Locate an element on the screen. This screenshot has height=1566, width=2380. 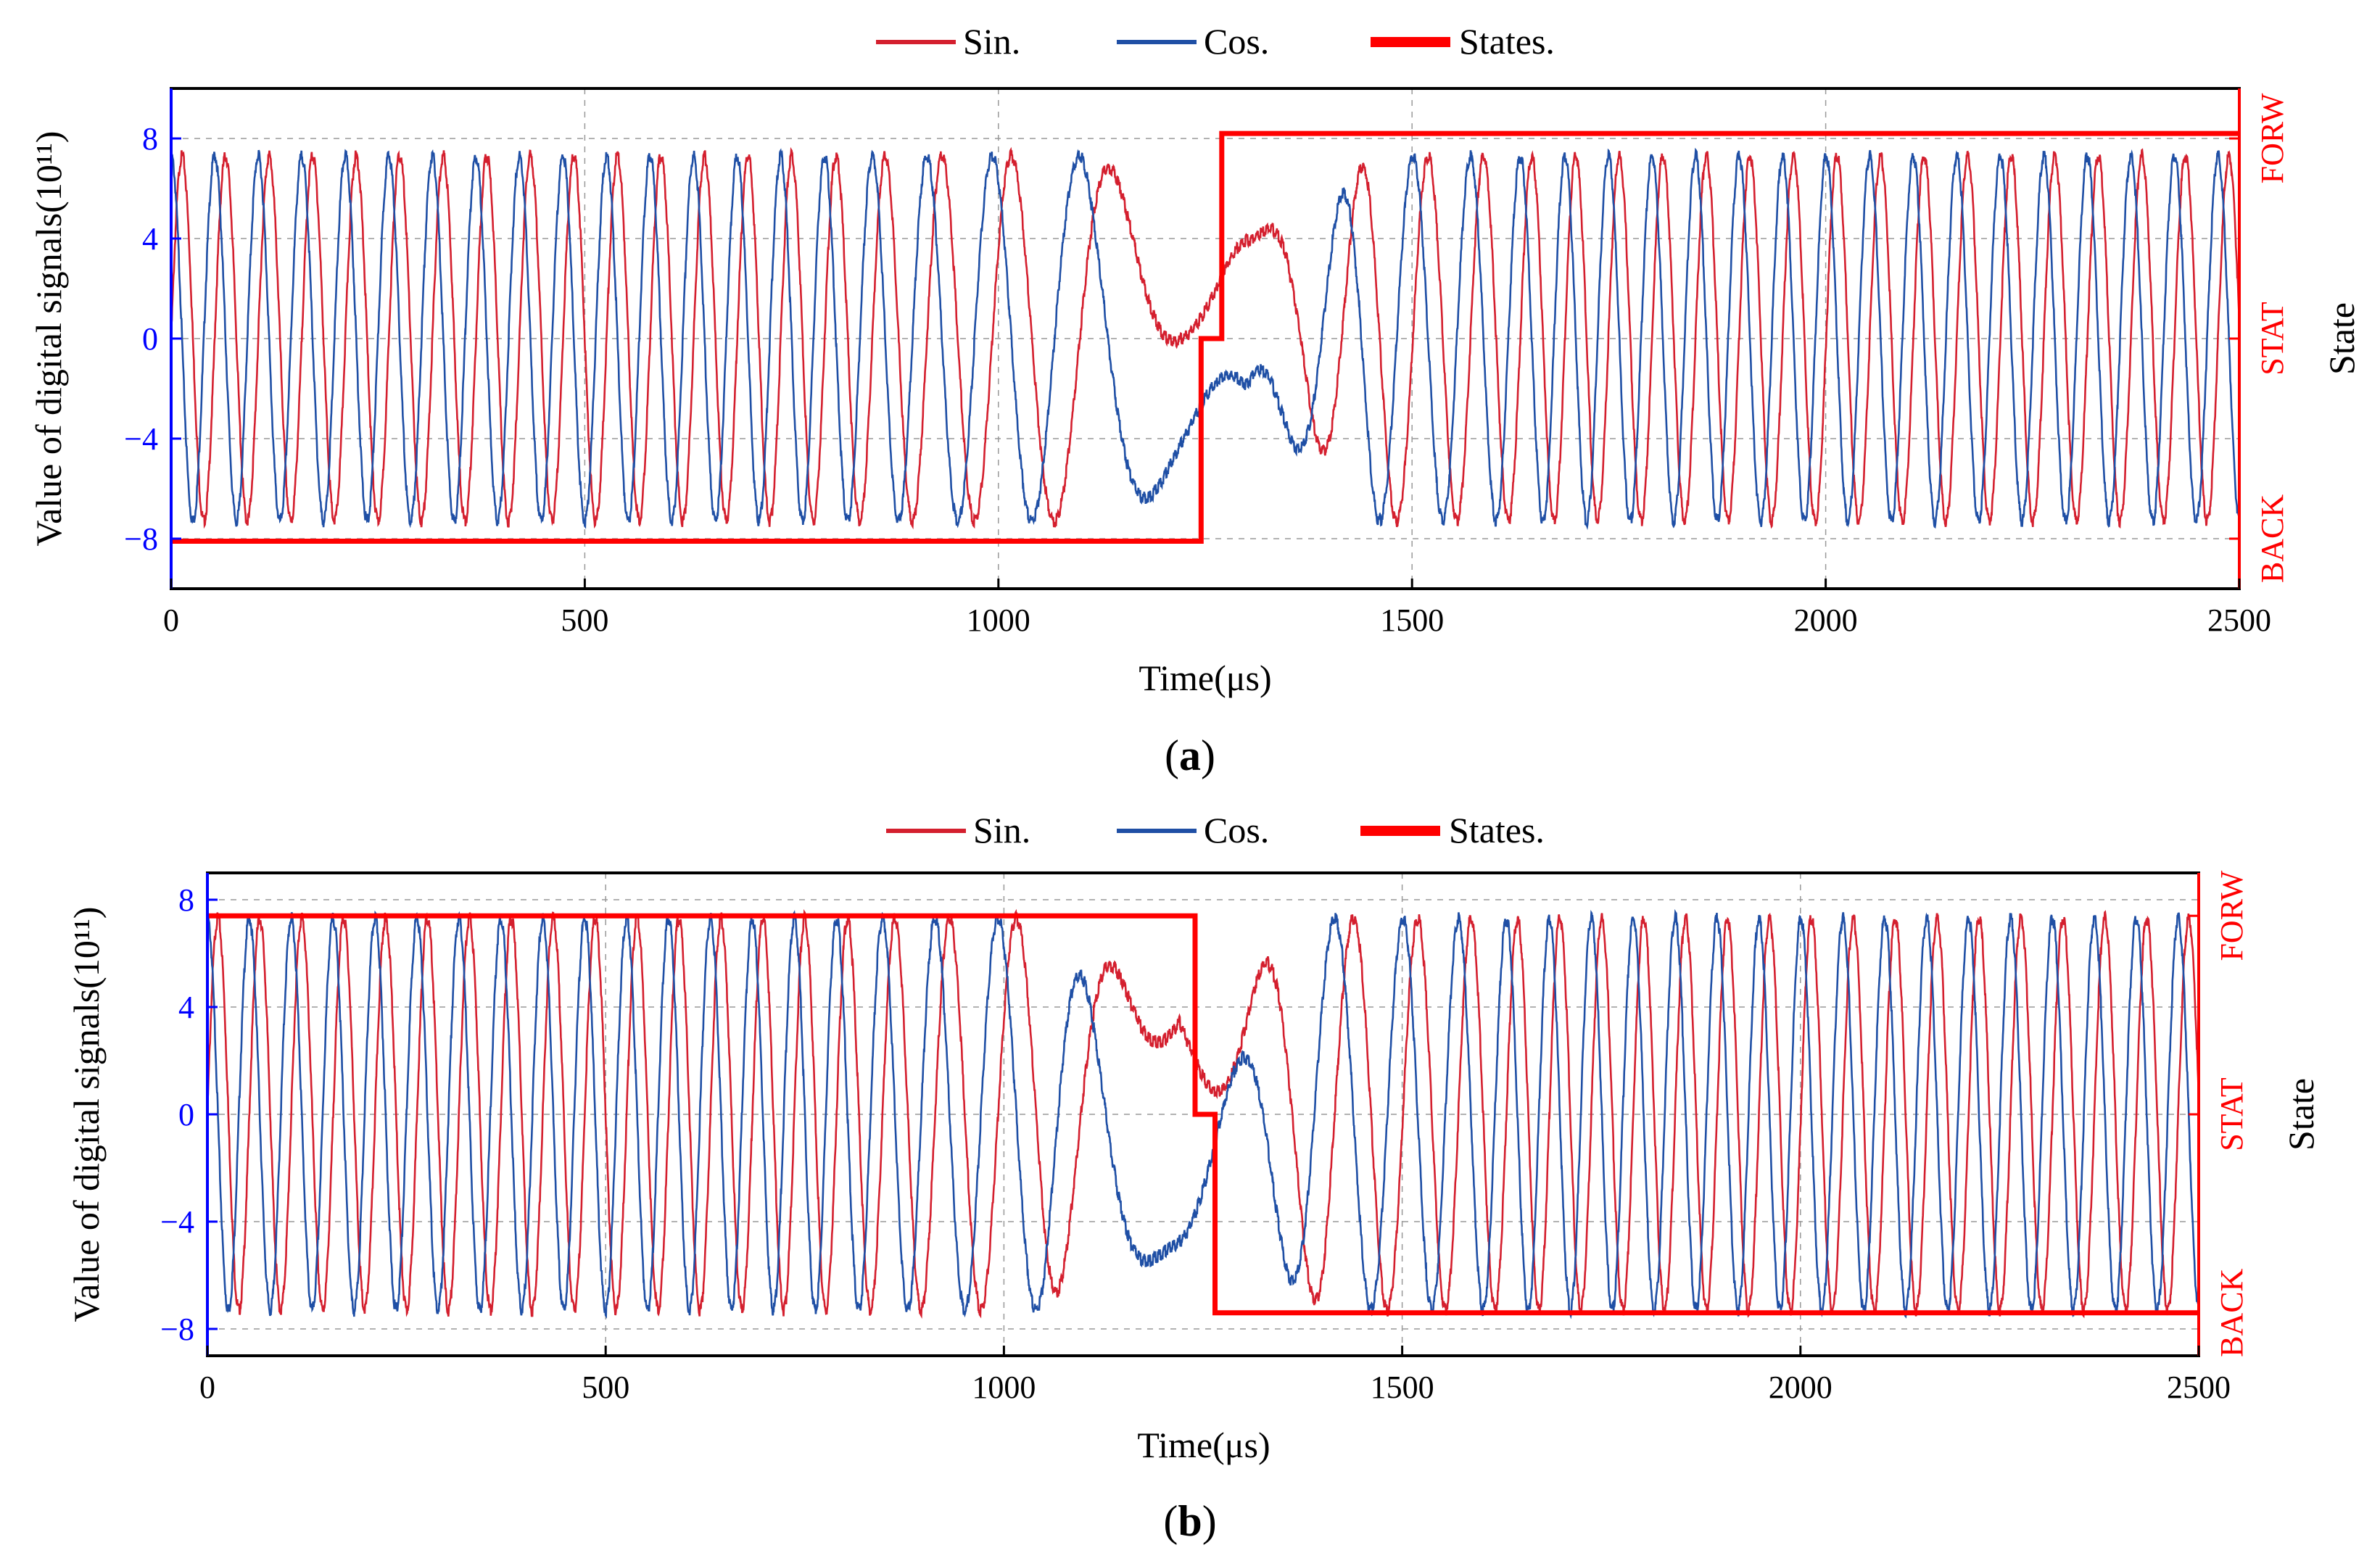
panel-label: (a) is located at coordinates (1190, 755).